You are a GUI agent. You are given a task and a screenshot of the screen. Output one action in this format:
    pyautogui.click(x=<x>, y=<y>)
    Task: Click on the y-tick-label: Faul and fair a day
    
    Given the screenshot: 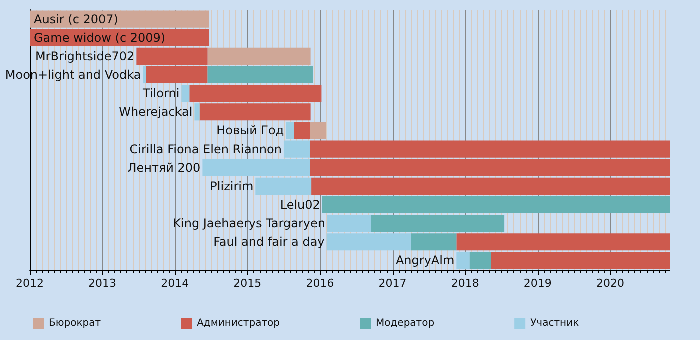 What is the action you would take?
    pyautogui.click(x=269, y=242)
    